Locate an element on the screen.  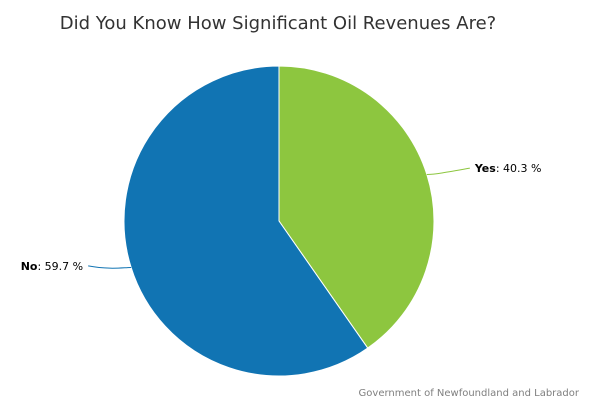
chart-credit: Government of Newfoundland and Labrador is located at coordinates (469, 393).